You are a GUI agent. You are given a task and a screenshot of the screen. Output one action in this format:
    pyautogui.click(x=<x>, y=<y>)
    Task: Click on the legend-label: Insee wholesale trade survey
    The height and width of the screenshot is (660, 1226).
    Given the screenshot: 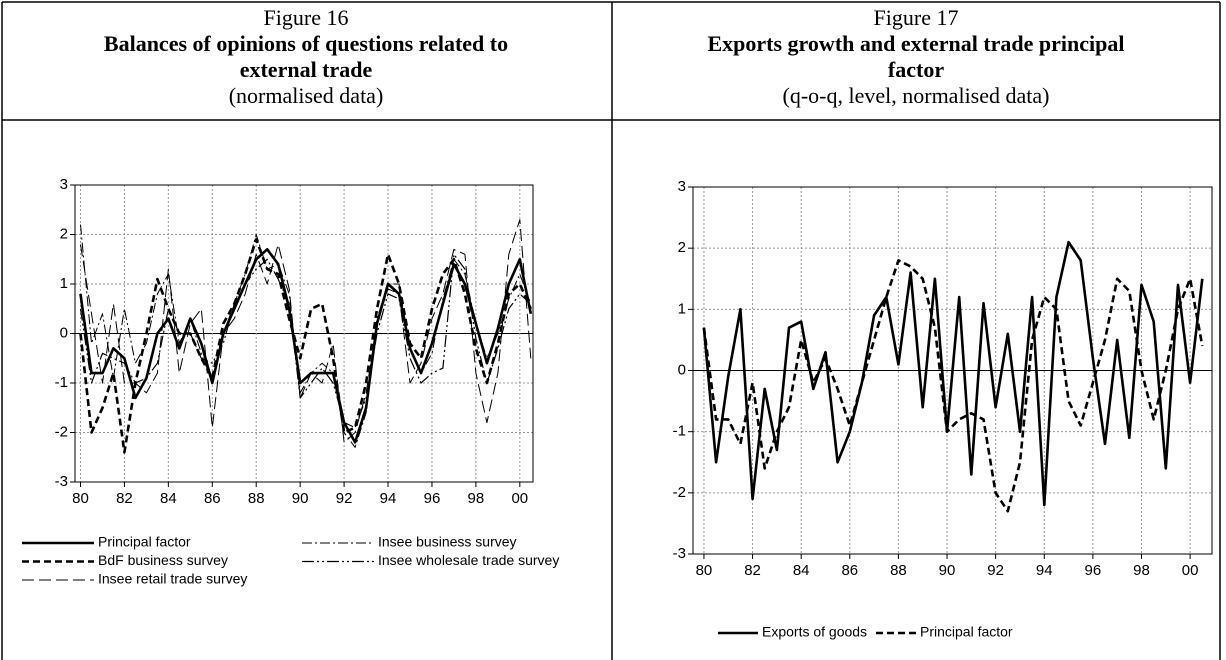 What is the action you would take?
    pyautogui.click(x=468, y=560)
    